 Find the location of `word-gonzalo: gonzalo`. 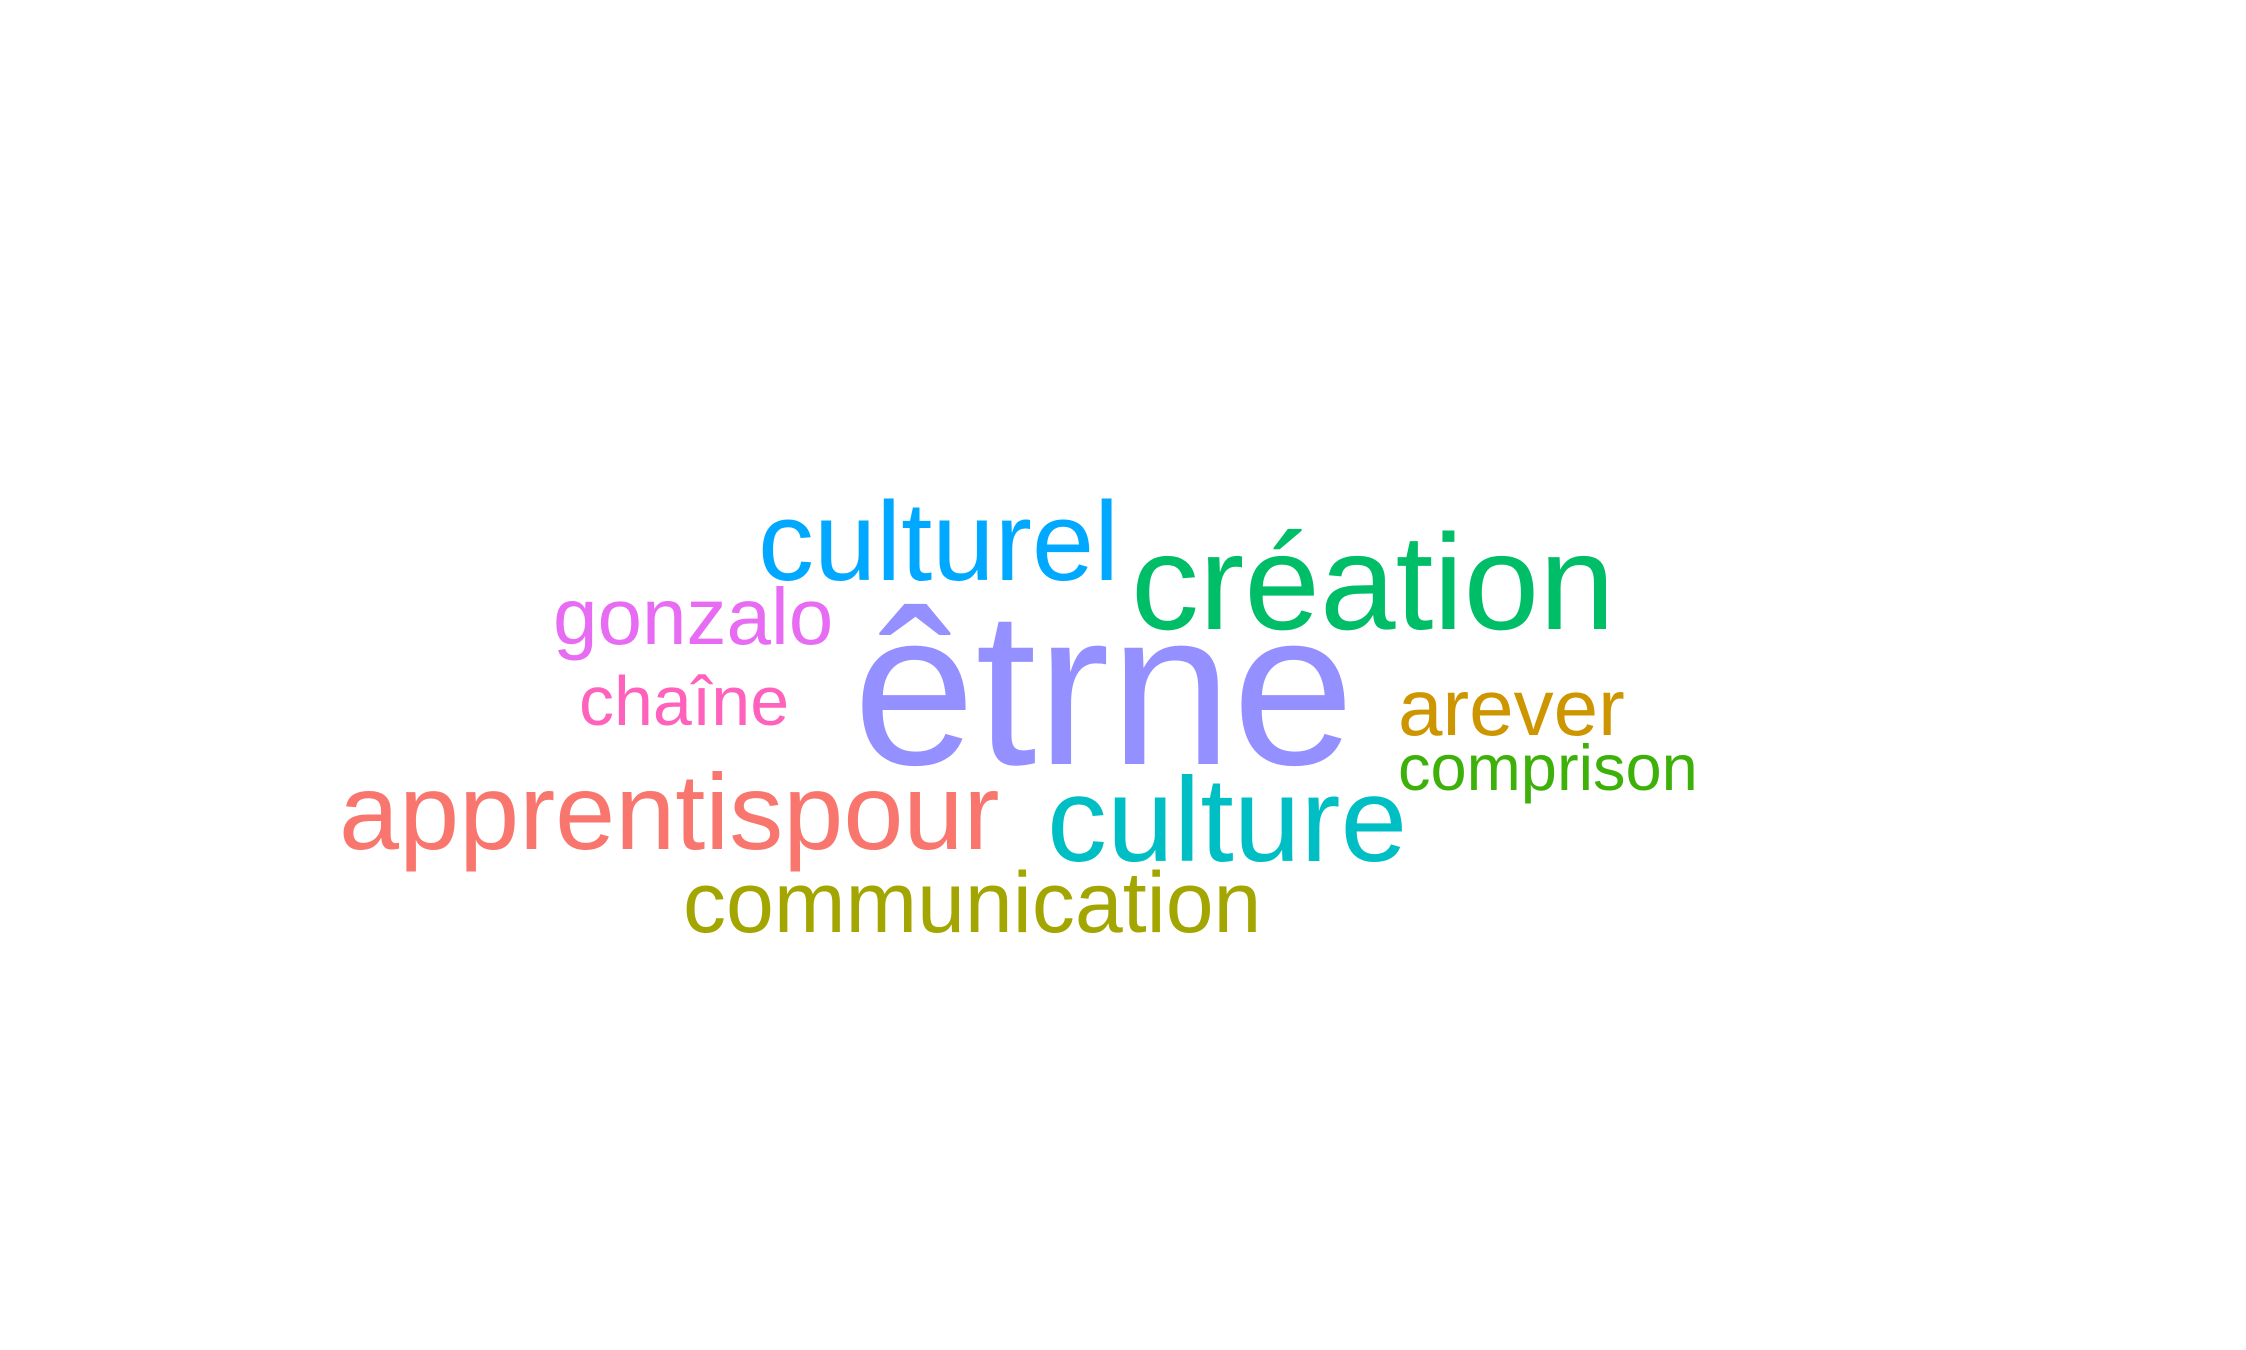

word-gonzalo: gonzalo is located at coordinates (693, 616).